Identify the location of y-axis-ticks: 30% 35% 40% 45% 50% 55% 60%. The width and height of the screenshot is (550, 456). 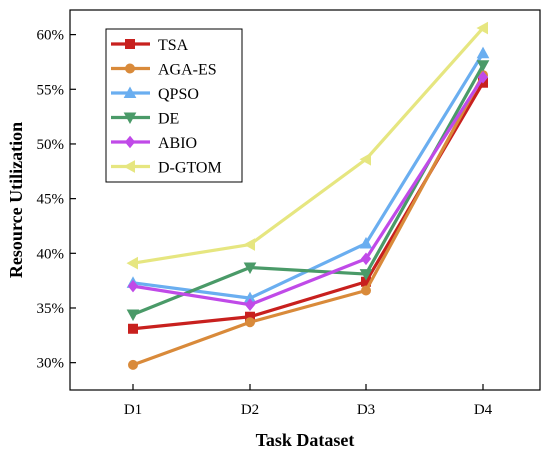
(56, 200).